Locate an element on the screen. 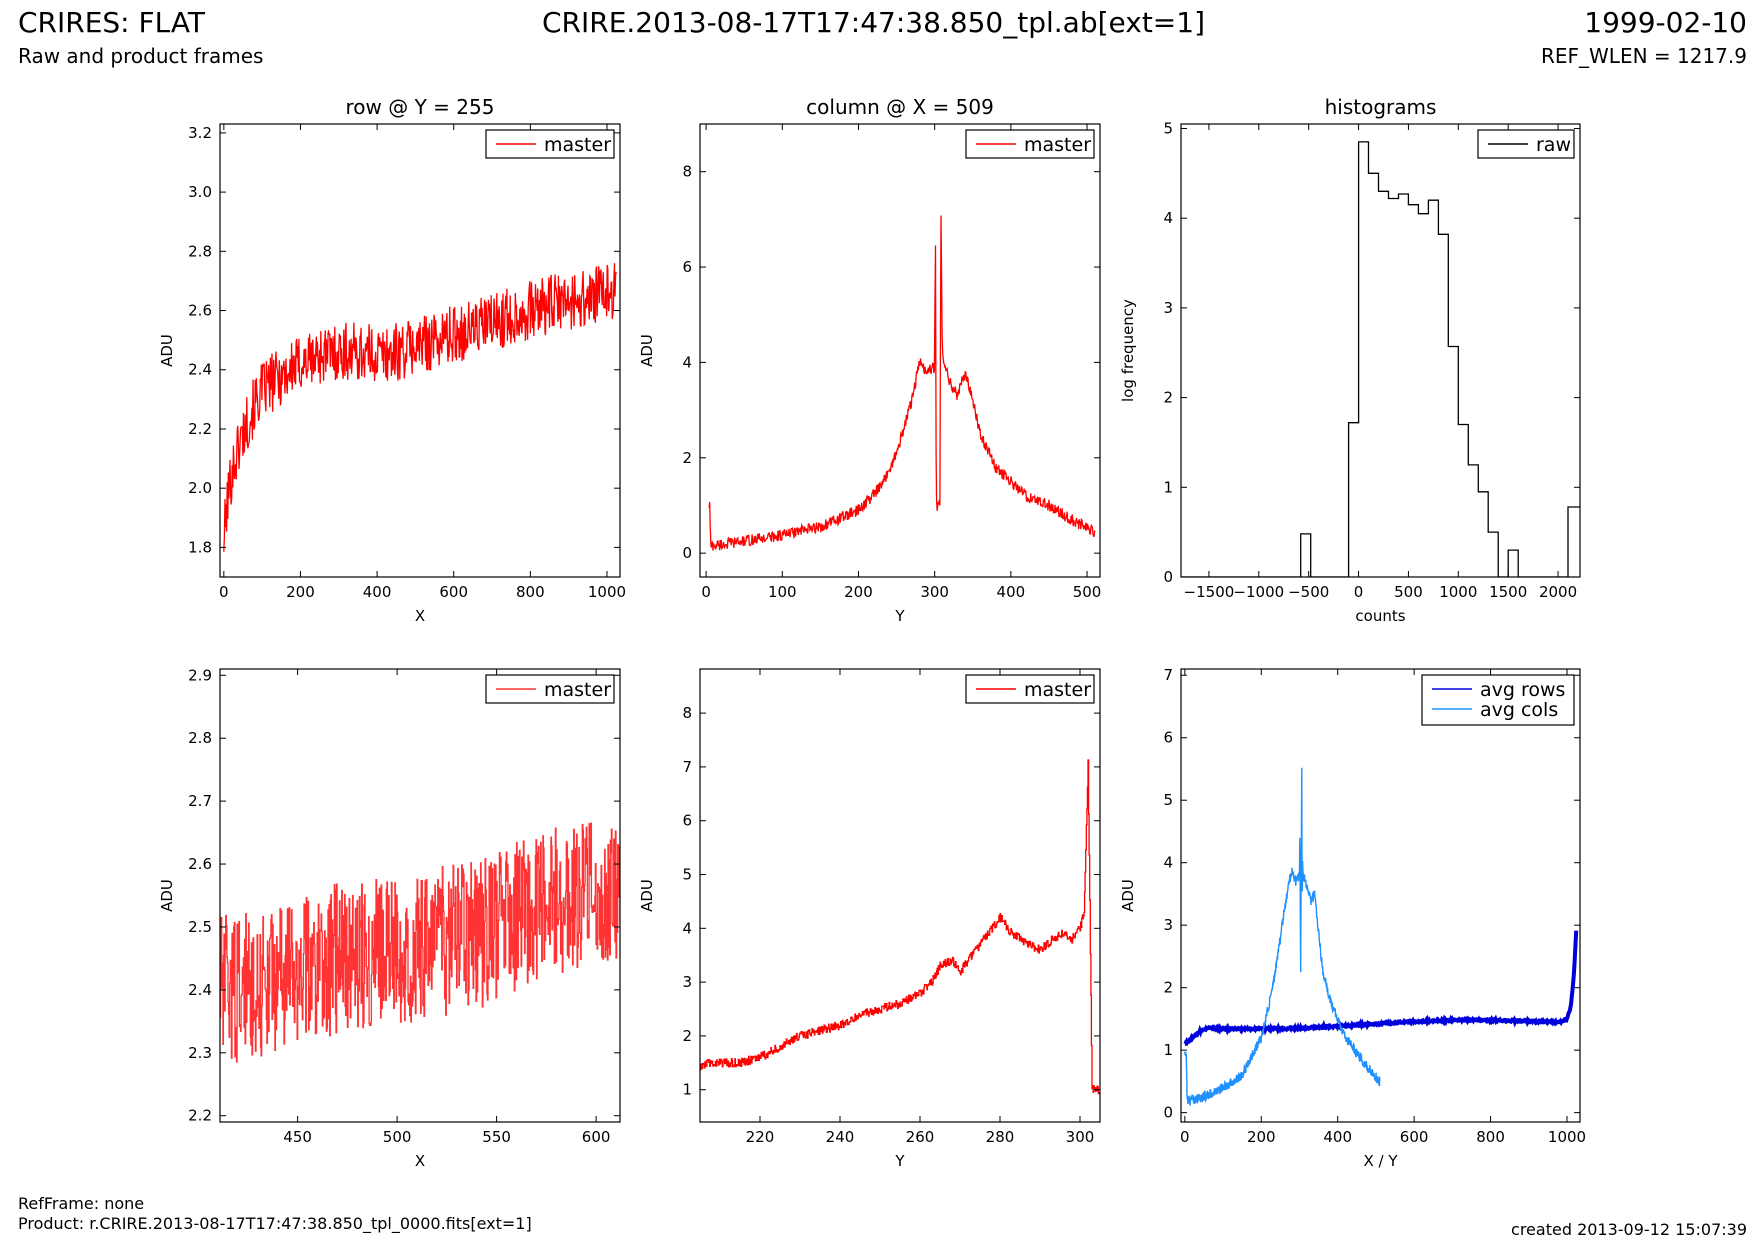 The image size is (1755, 1245). column-y-tick-label: 6 is located at coordinates (687, 267).